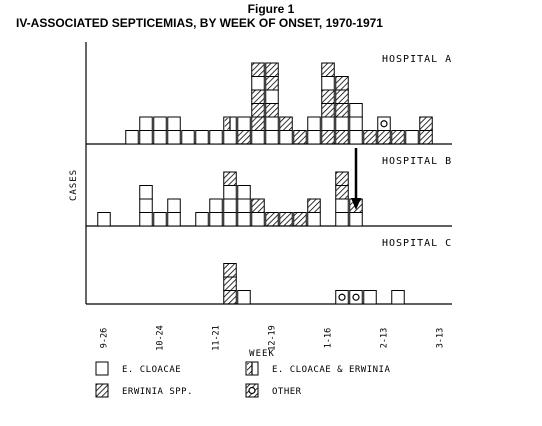 This screenshot has width=542, height=426. What do you see at coordinates (317, 368) in the screenshot?
I see `legend-item-hatch-left-half: E. CLOACAE & ERWINIA` at bounding box center [317, 368].